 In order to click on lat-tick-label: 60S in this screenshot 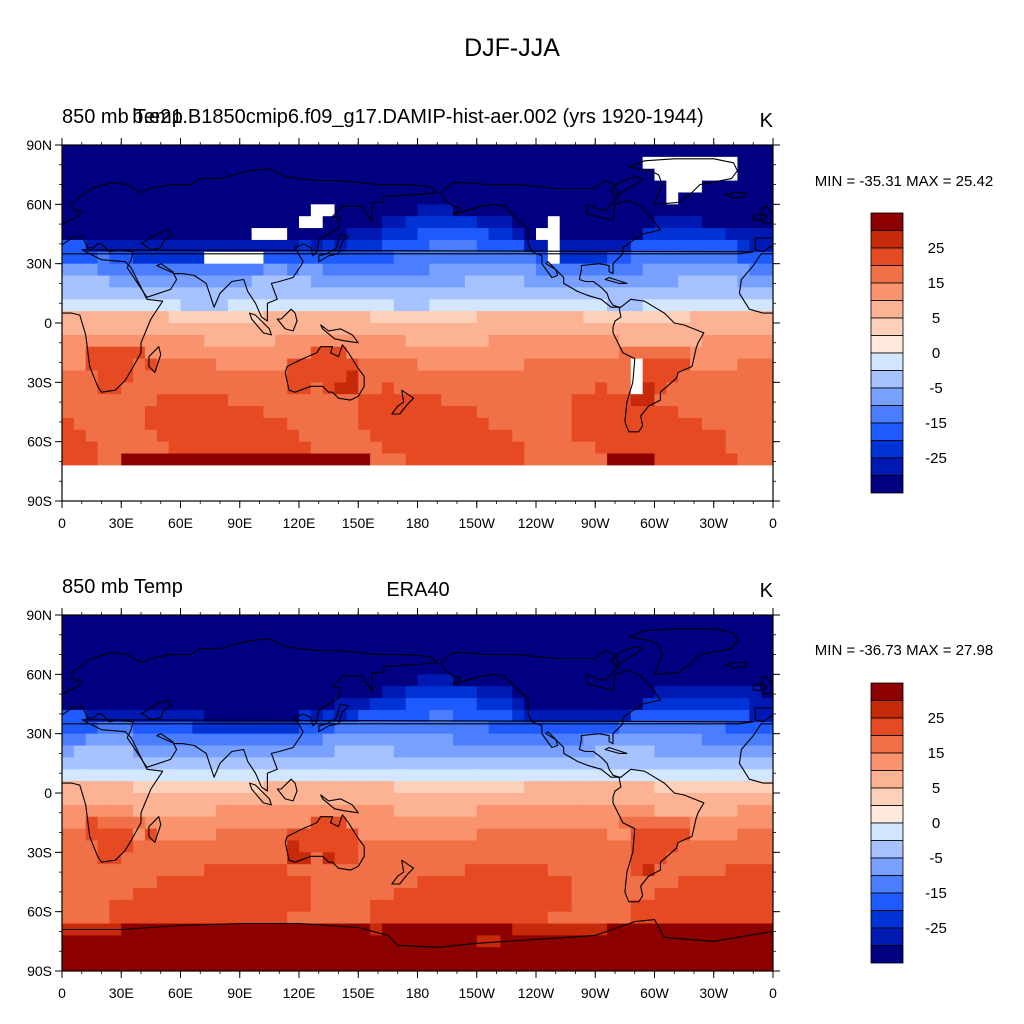, I will do `click(39, 912)`.